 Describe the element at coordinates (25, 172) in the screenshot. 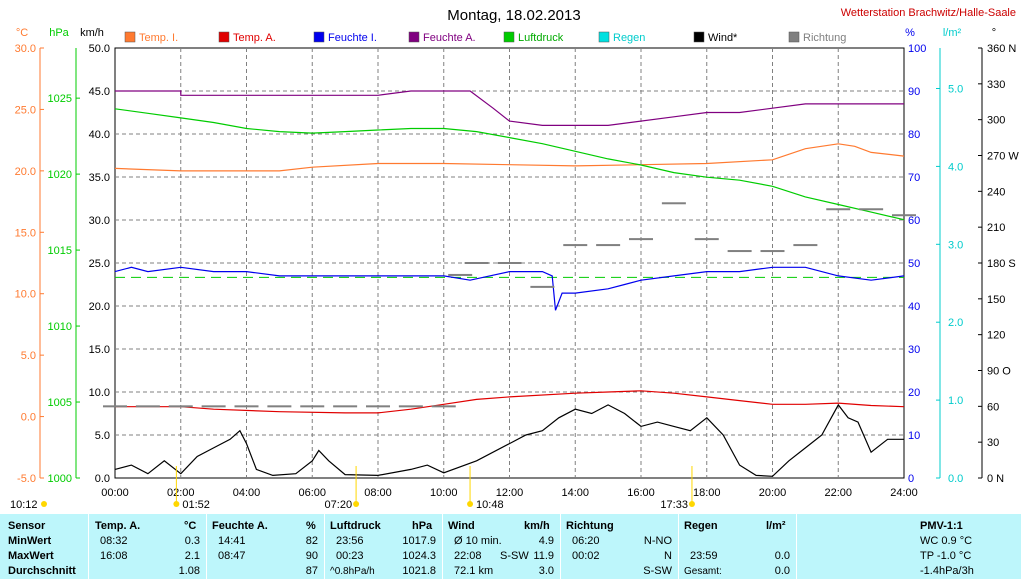

I see `temp-tick-label: 20.0` at that location.